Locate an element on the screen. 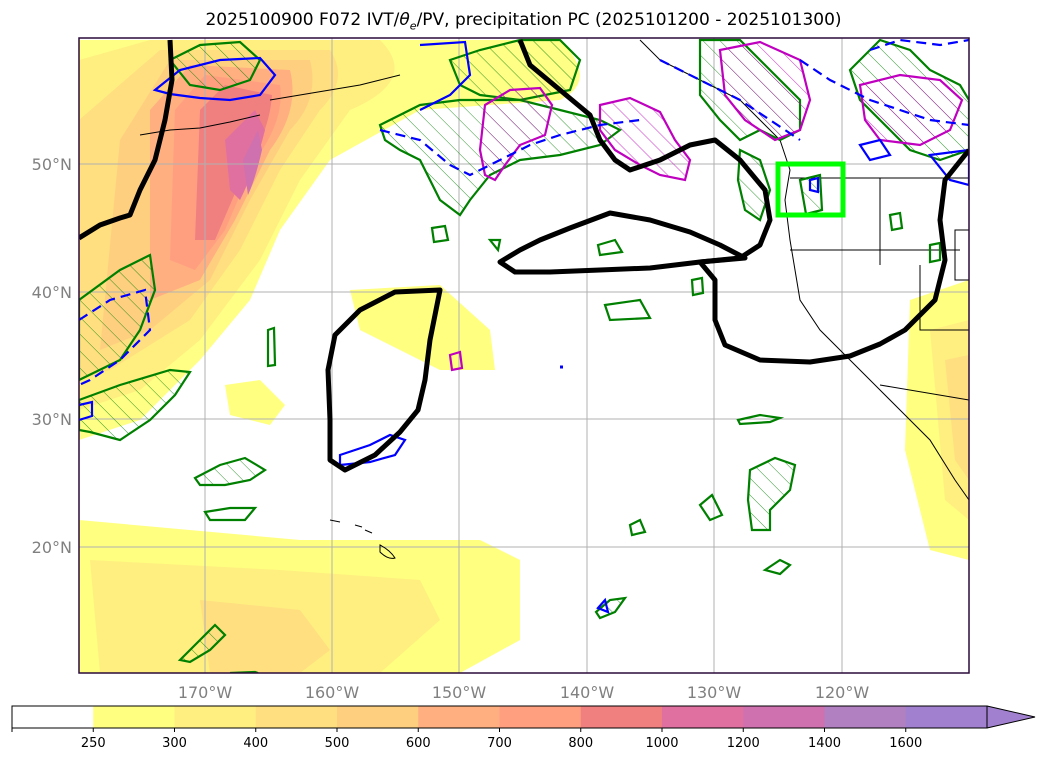 The width and height of the screenshot is (1047, 767). lon-label-160w: 160°W is located at coordinates (332, 692).